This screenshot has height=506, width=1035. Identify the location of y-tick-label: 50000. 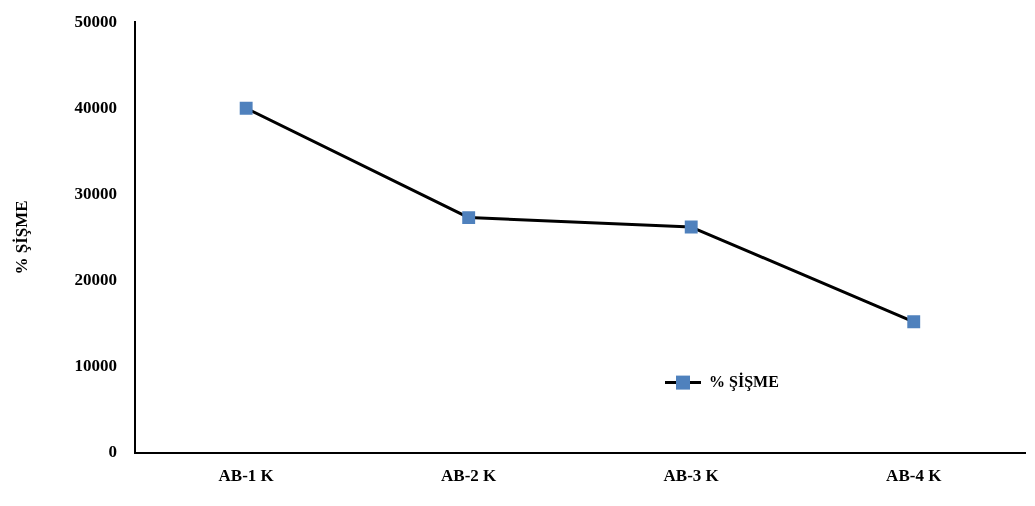
(95, 21).